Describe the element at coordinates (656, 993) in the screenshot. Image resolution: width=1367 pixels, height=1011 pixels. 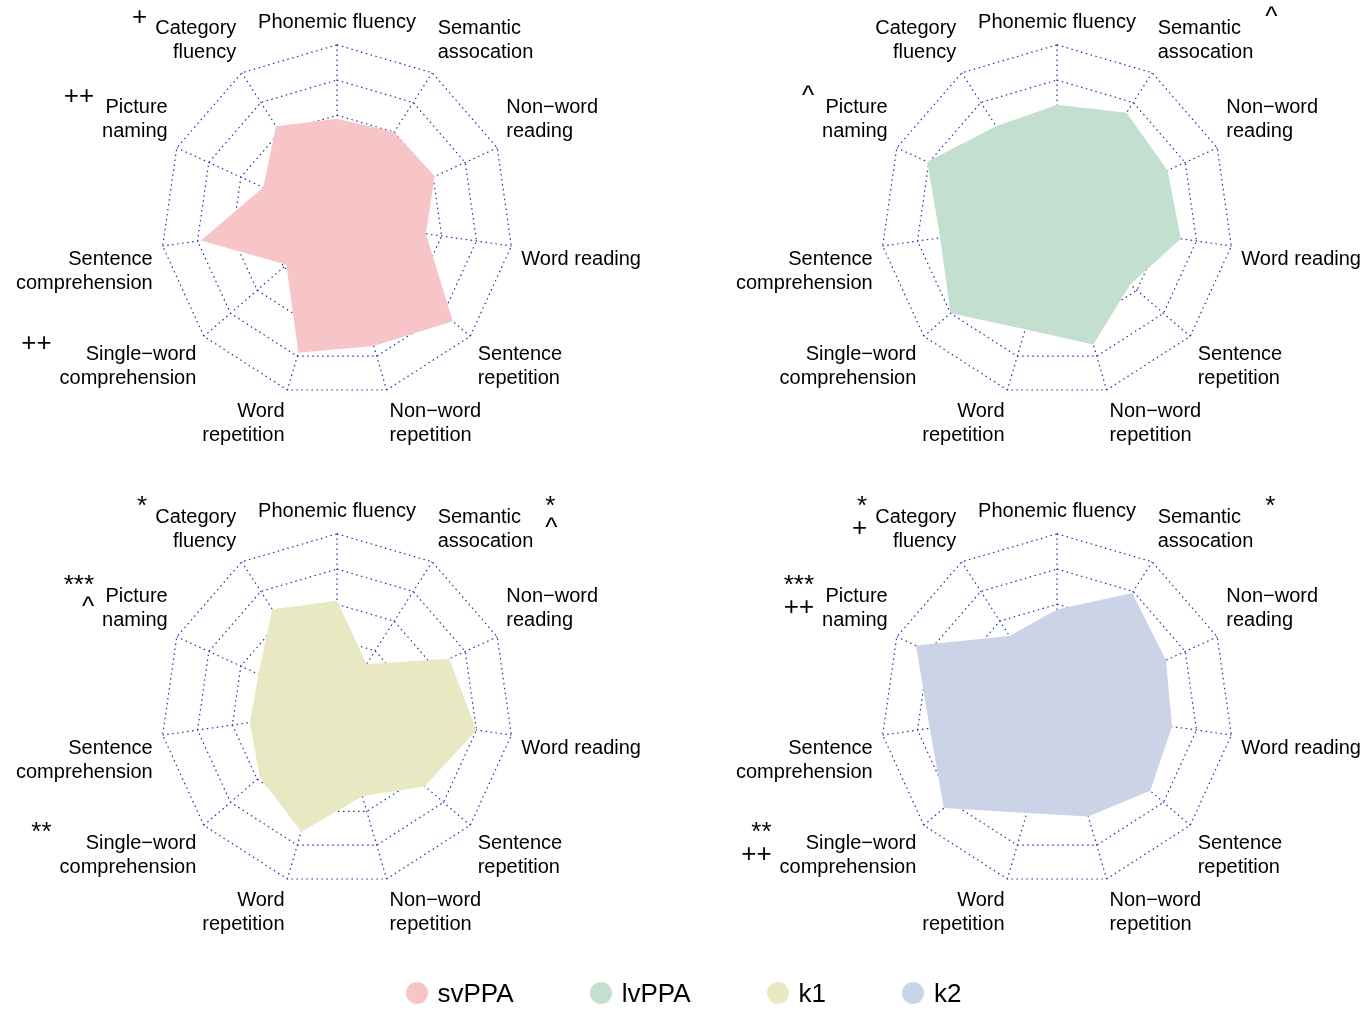
I see `legend-label: lvPPA` at that location.